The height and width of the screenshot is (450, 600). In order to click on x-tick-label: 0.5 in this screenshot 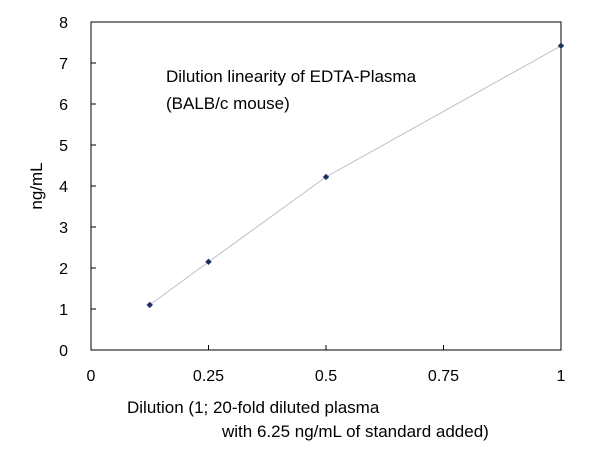, I will do `click(326, 376)`.